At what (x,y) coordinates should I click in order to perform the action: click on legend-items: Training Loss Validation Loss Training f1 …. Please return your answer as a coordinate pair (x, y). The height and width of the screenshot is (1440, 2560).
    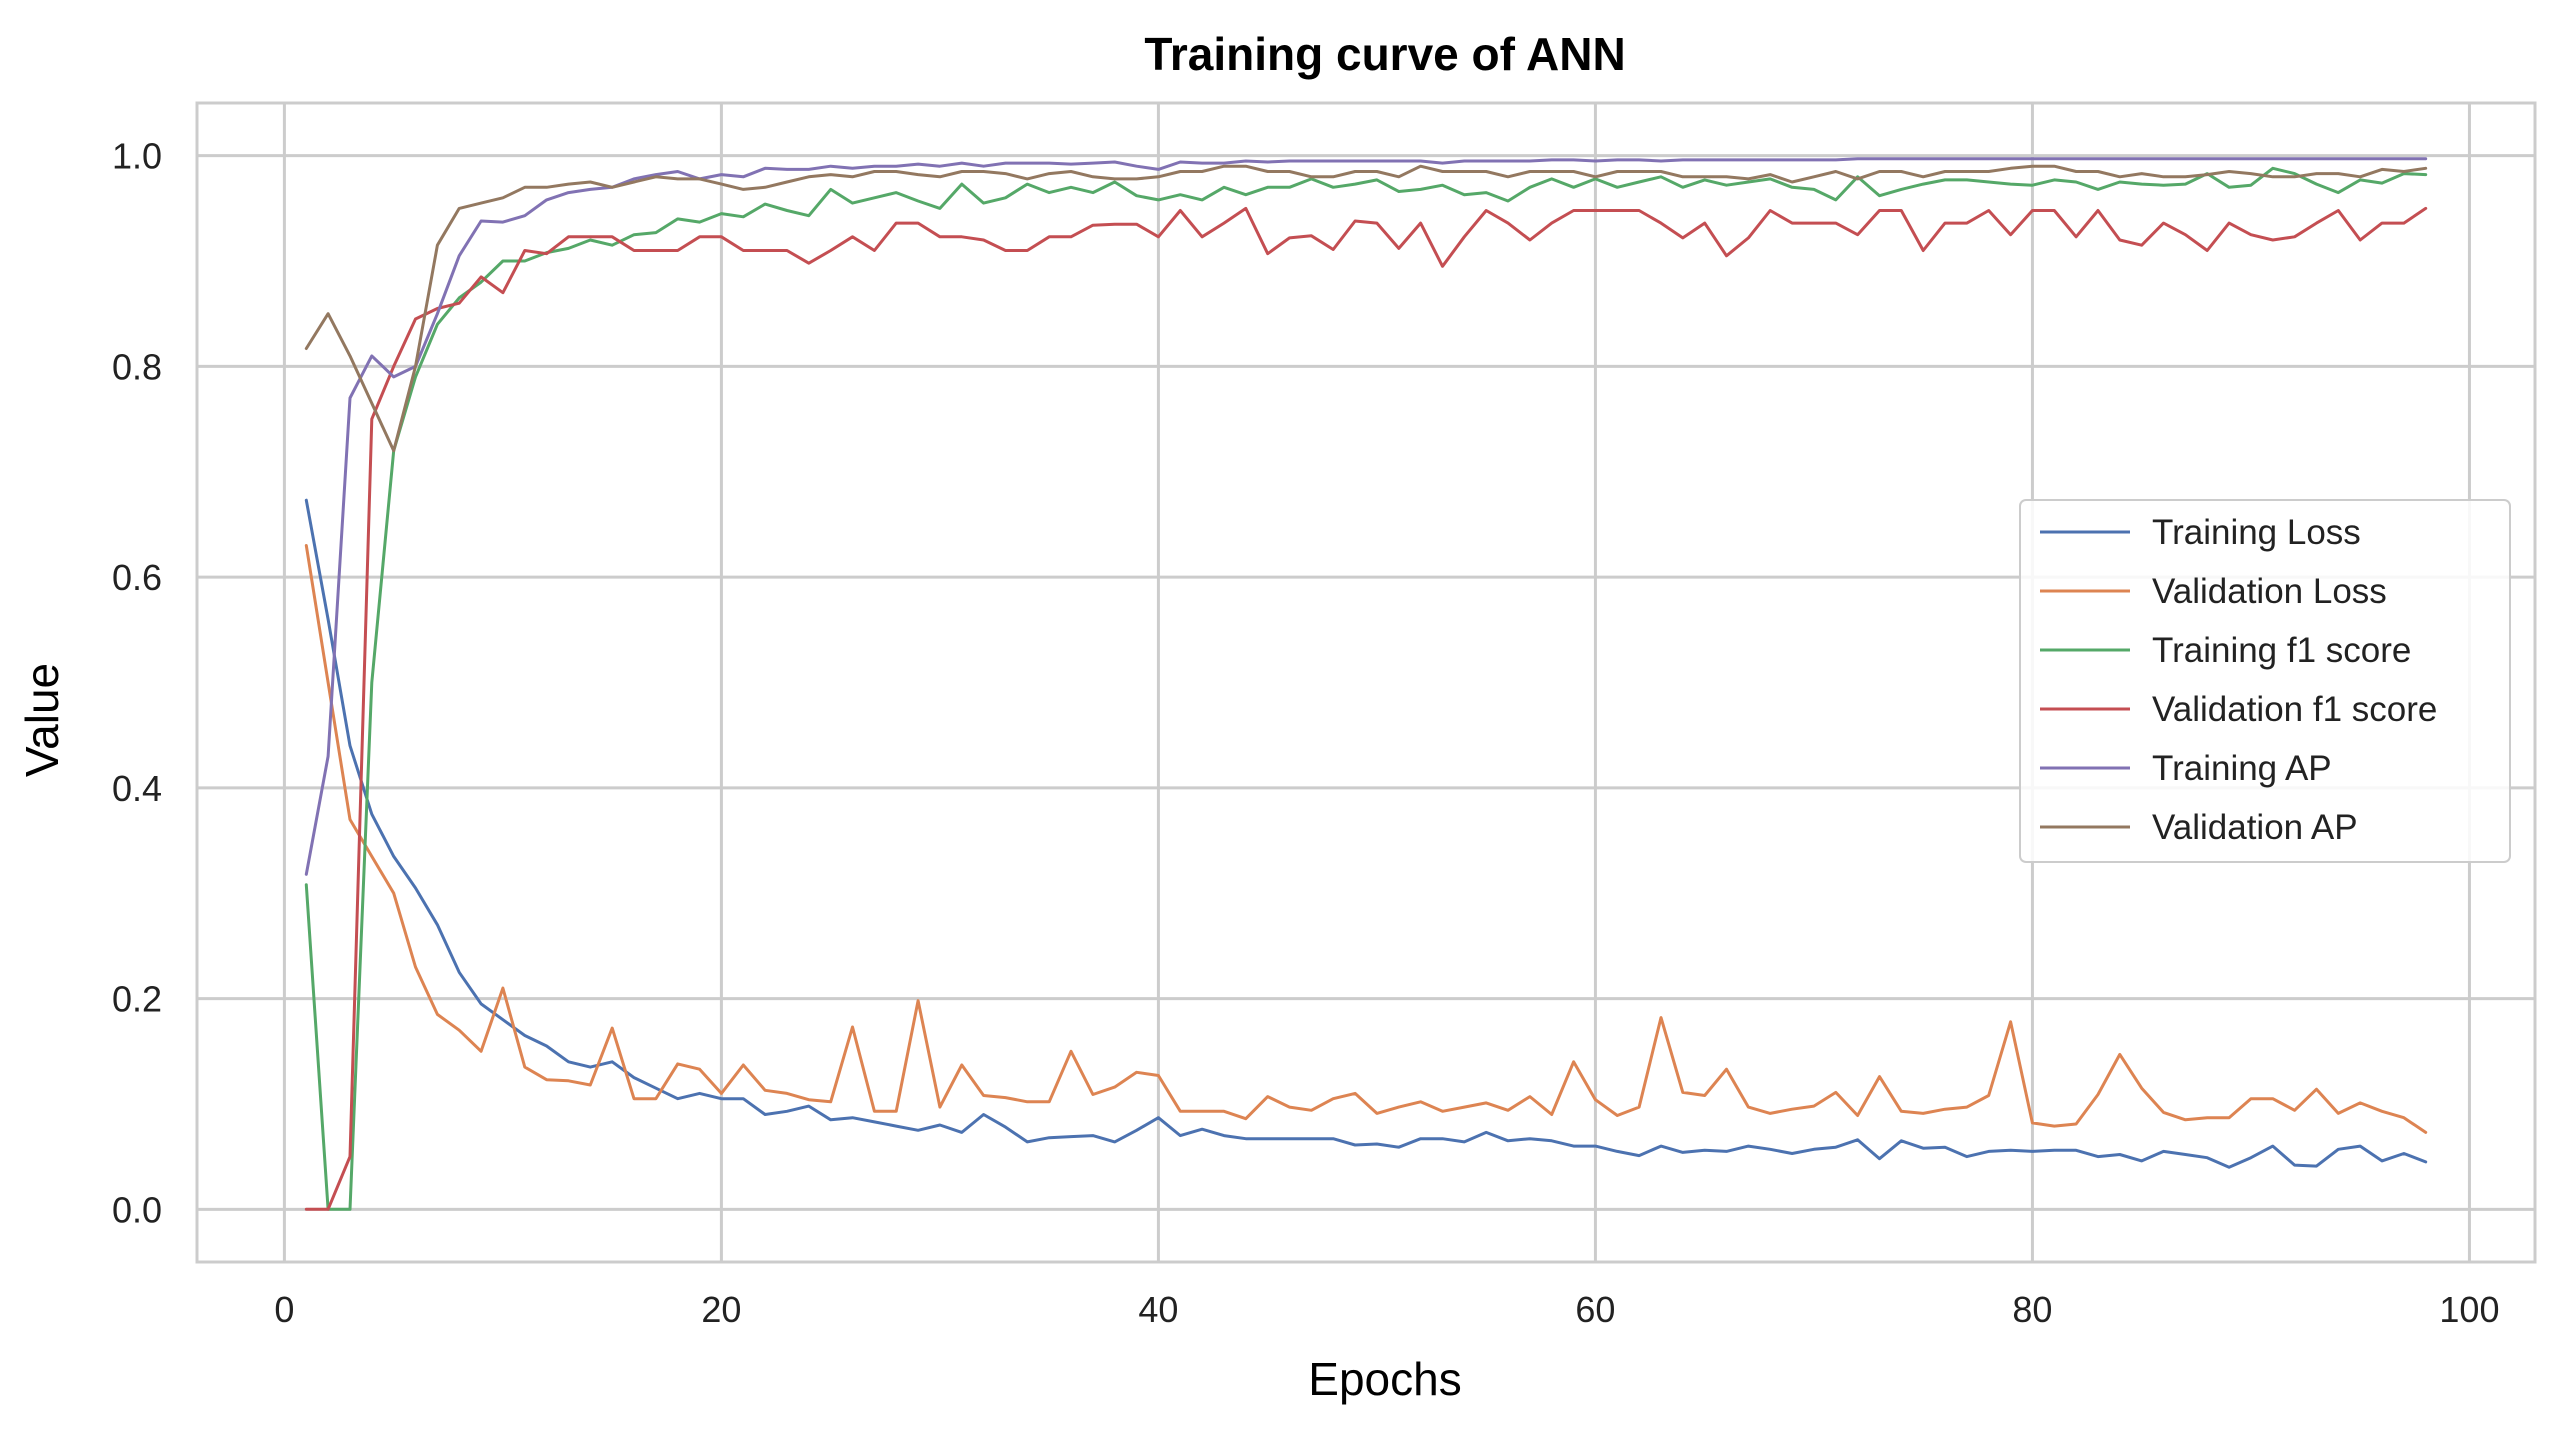
    Looking at the image, I should click on (2238, 680).